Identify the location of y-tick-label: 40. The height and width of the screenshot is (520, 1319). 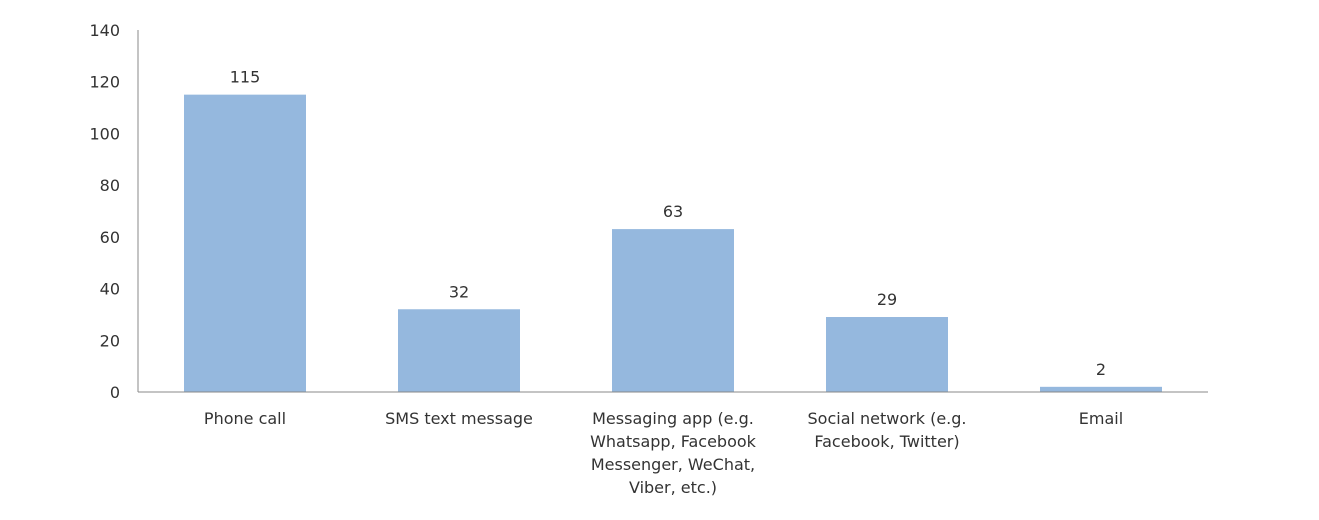
(110, 289).